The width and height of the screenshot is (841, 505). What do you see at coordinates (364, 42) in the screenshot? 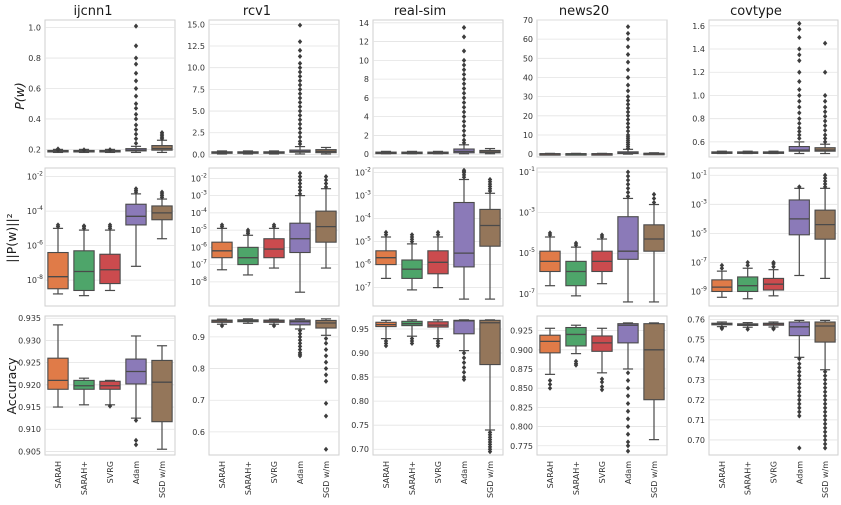
I see `y-tick-label: 12` at bounding box center [364, 42].